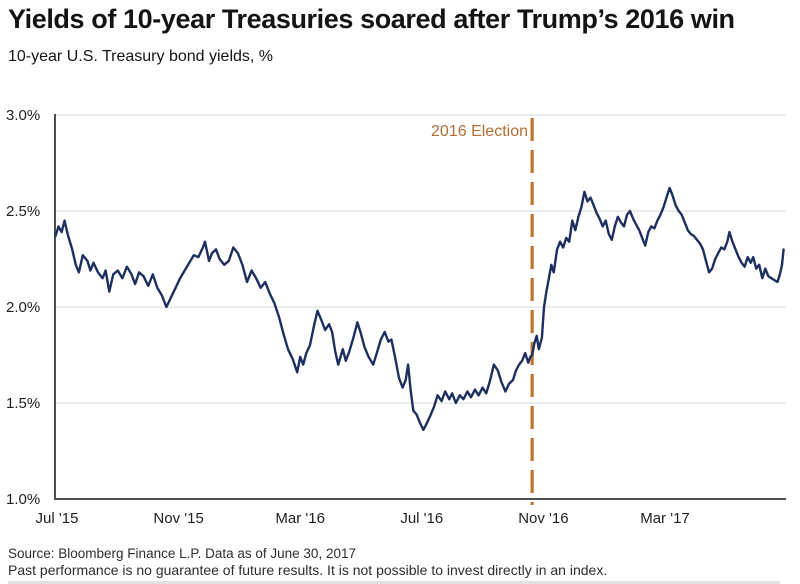 The width and height of the screenshot is (800, 584). I want to click on y-tick-label: 2.0%, so click(23, 307).